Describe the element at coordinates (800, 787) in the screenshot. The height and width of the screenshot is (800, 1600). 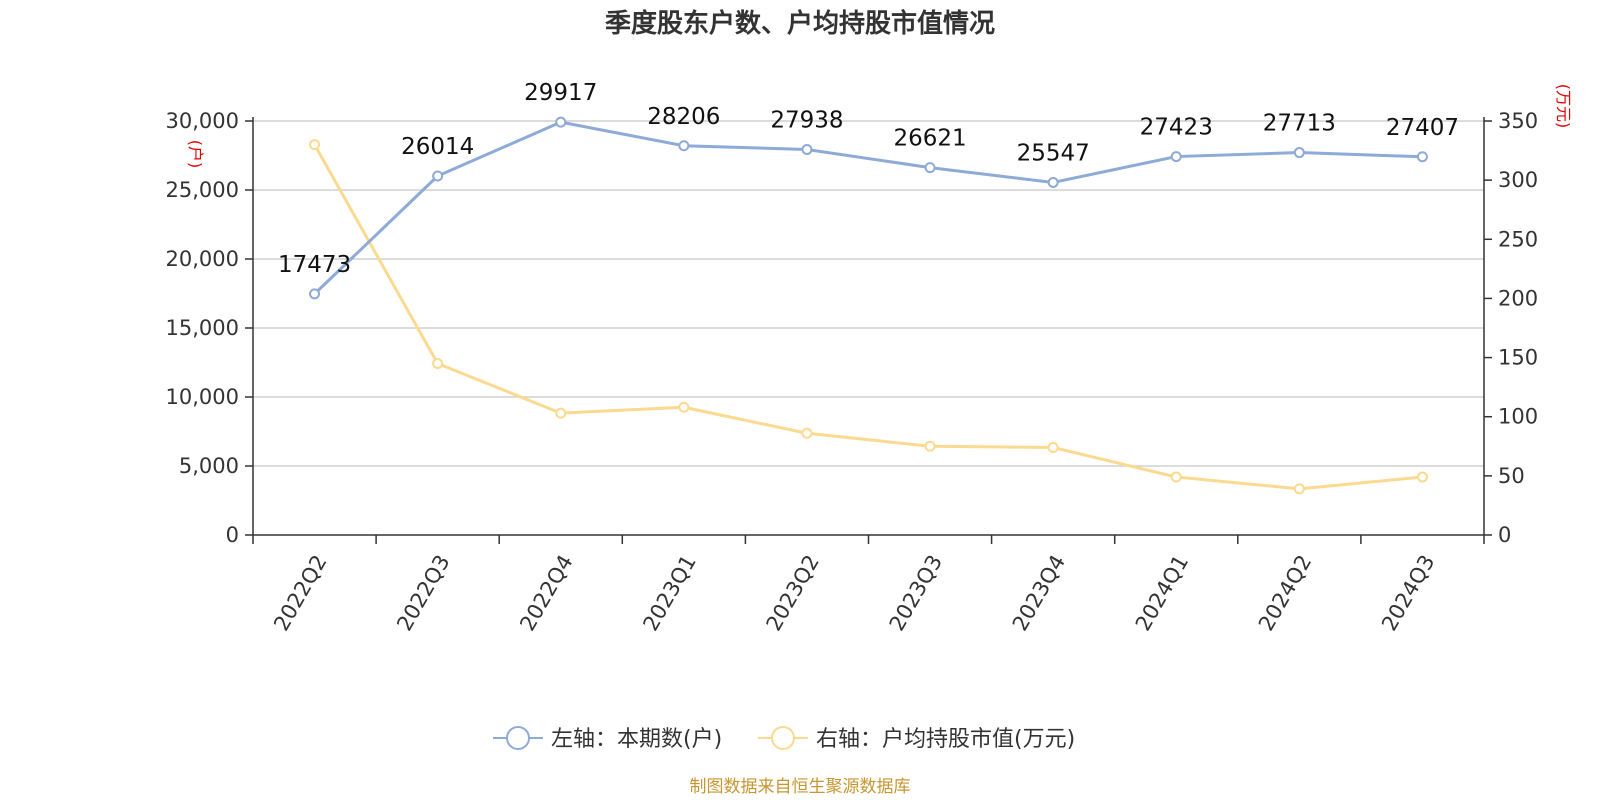
I see `source-note: 制图数据来自恒生聚源数据库` at that location.